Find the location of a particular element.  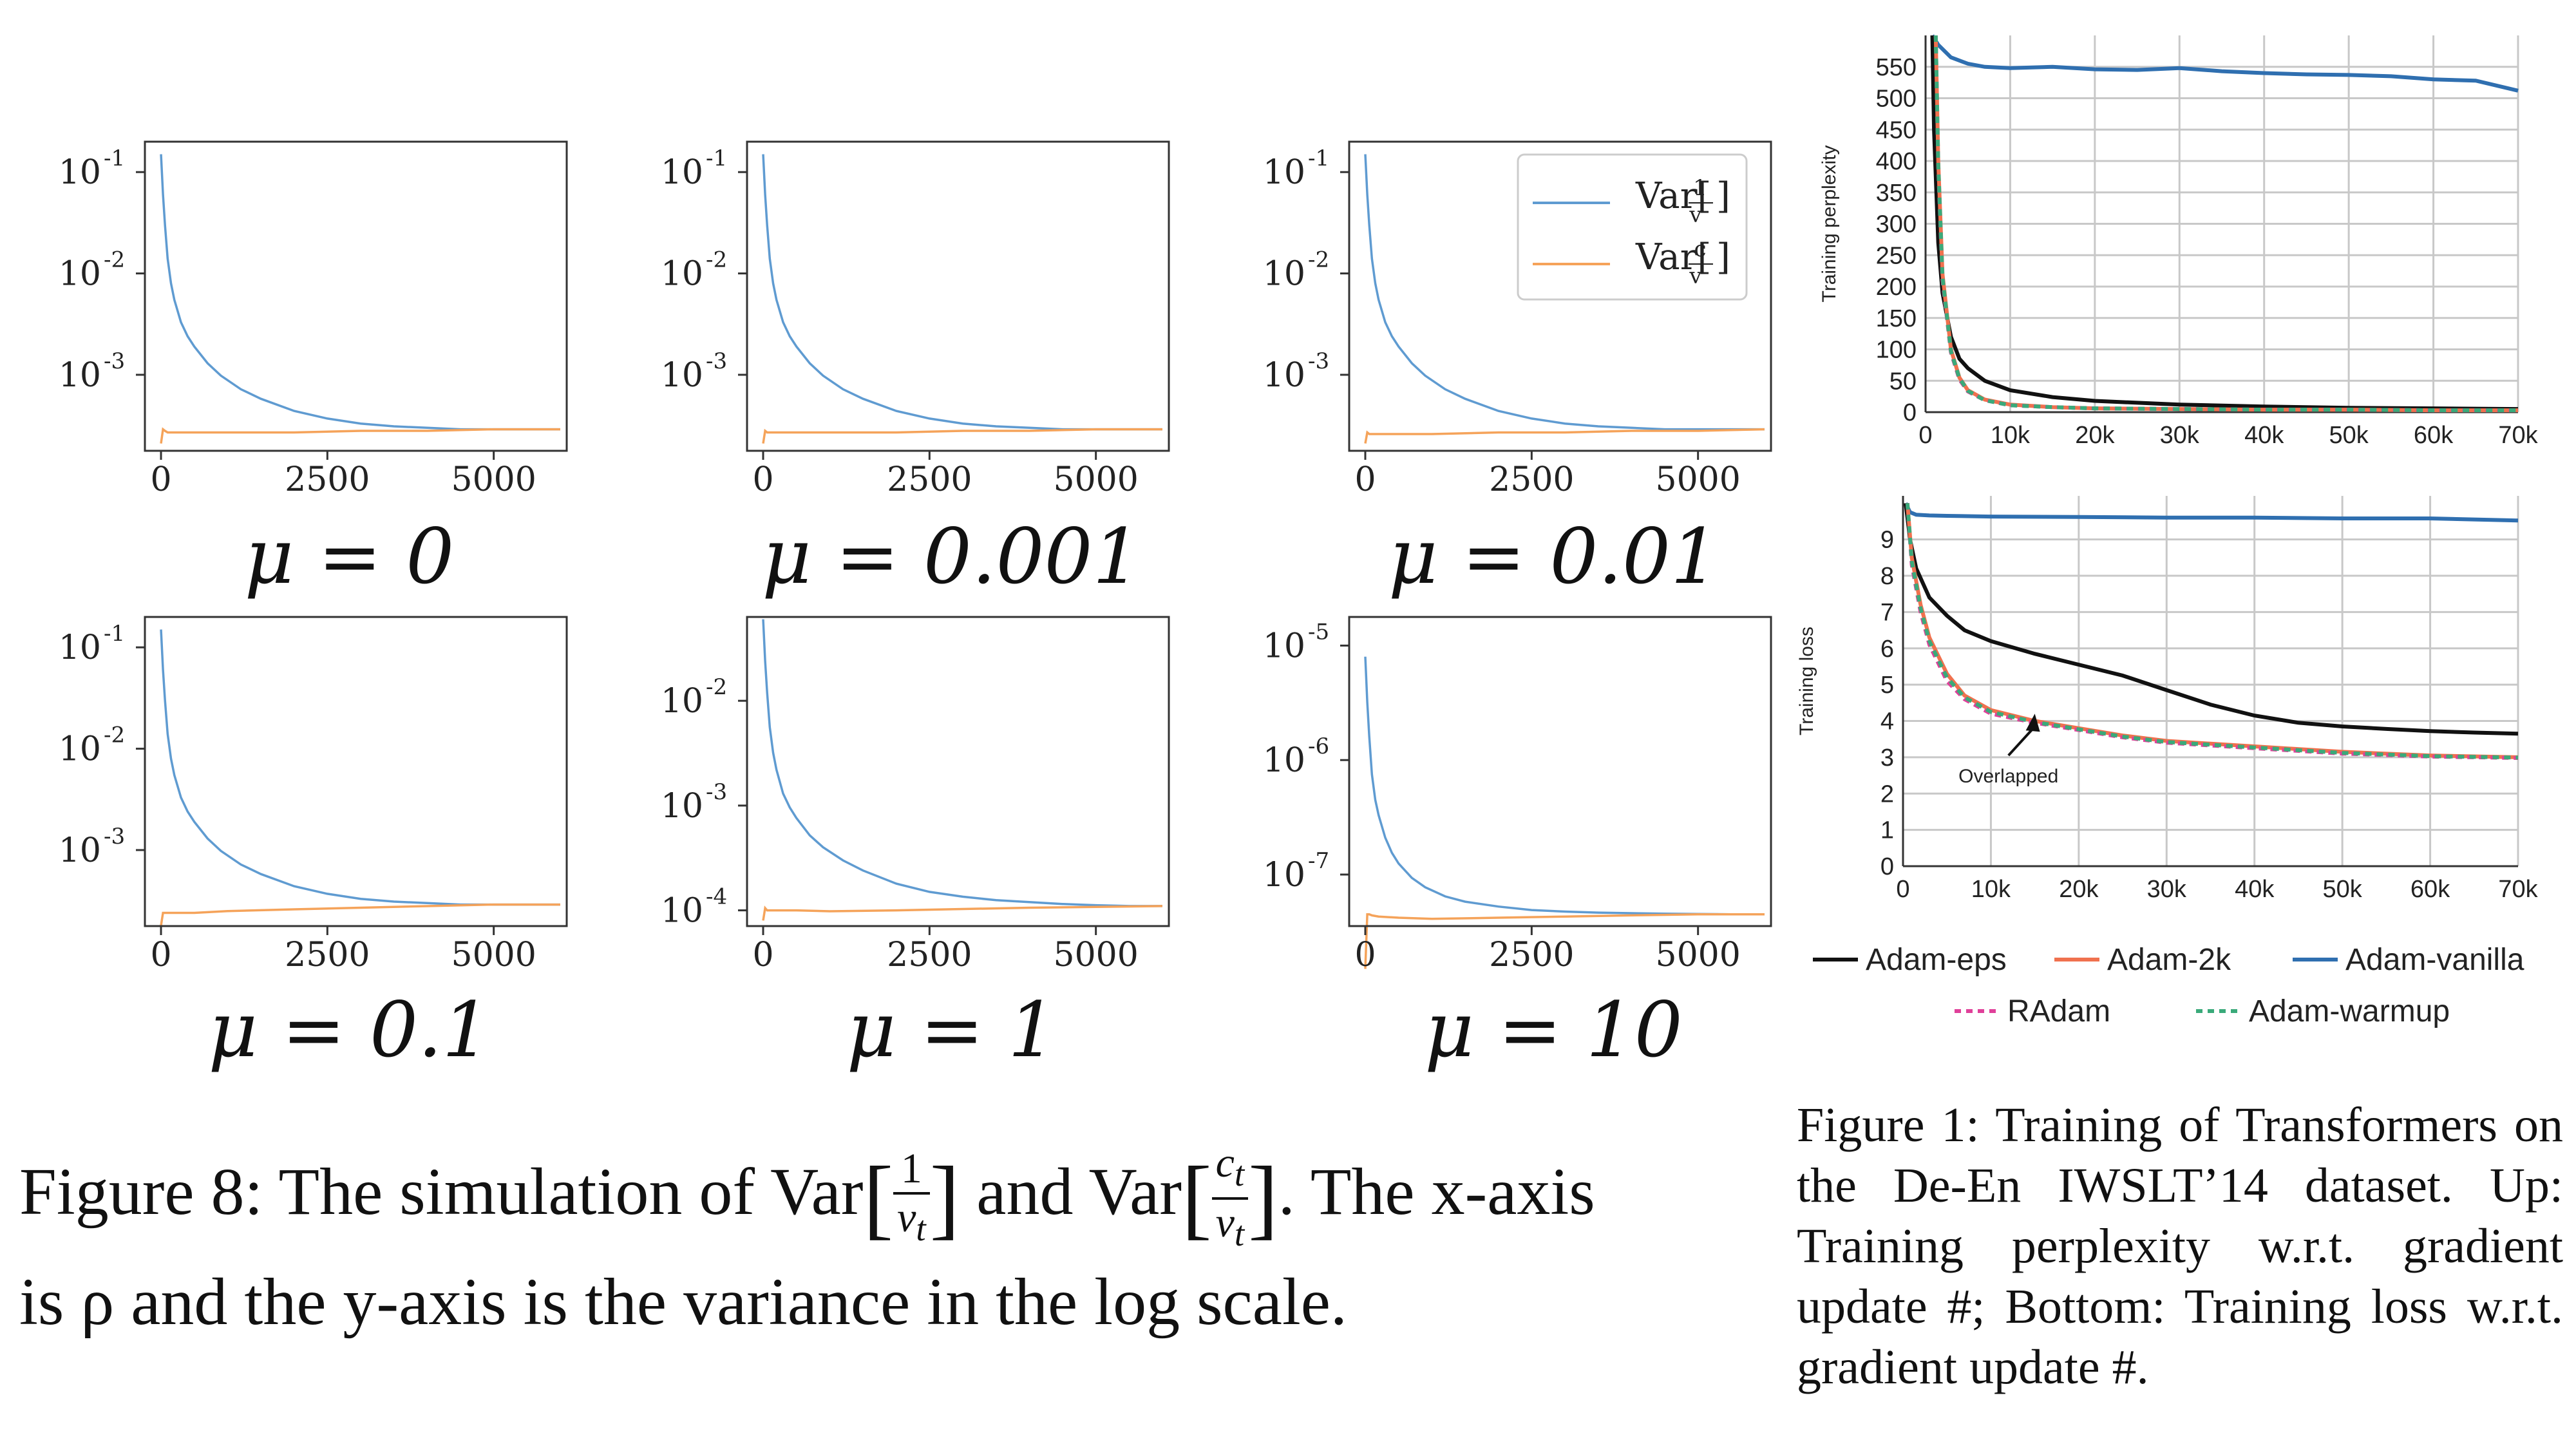

y-tick-label: 500 is located at coordinates (1896, 100).